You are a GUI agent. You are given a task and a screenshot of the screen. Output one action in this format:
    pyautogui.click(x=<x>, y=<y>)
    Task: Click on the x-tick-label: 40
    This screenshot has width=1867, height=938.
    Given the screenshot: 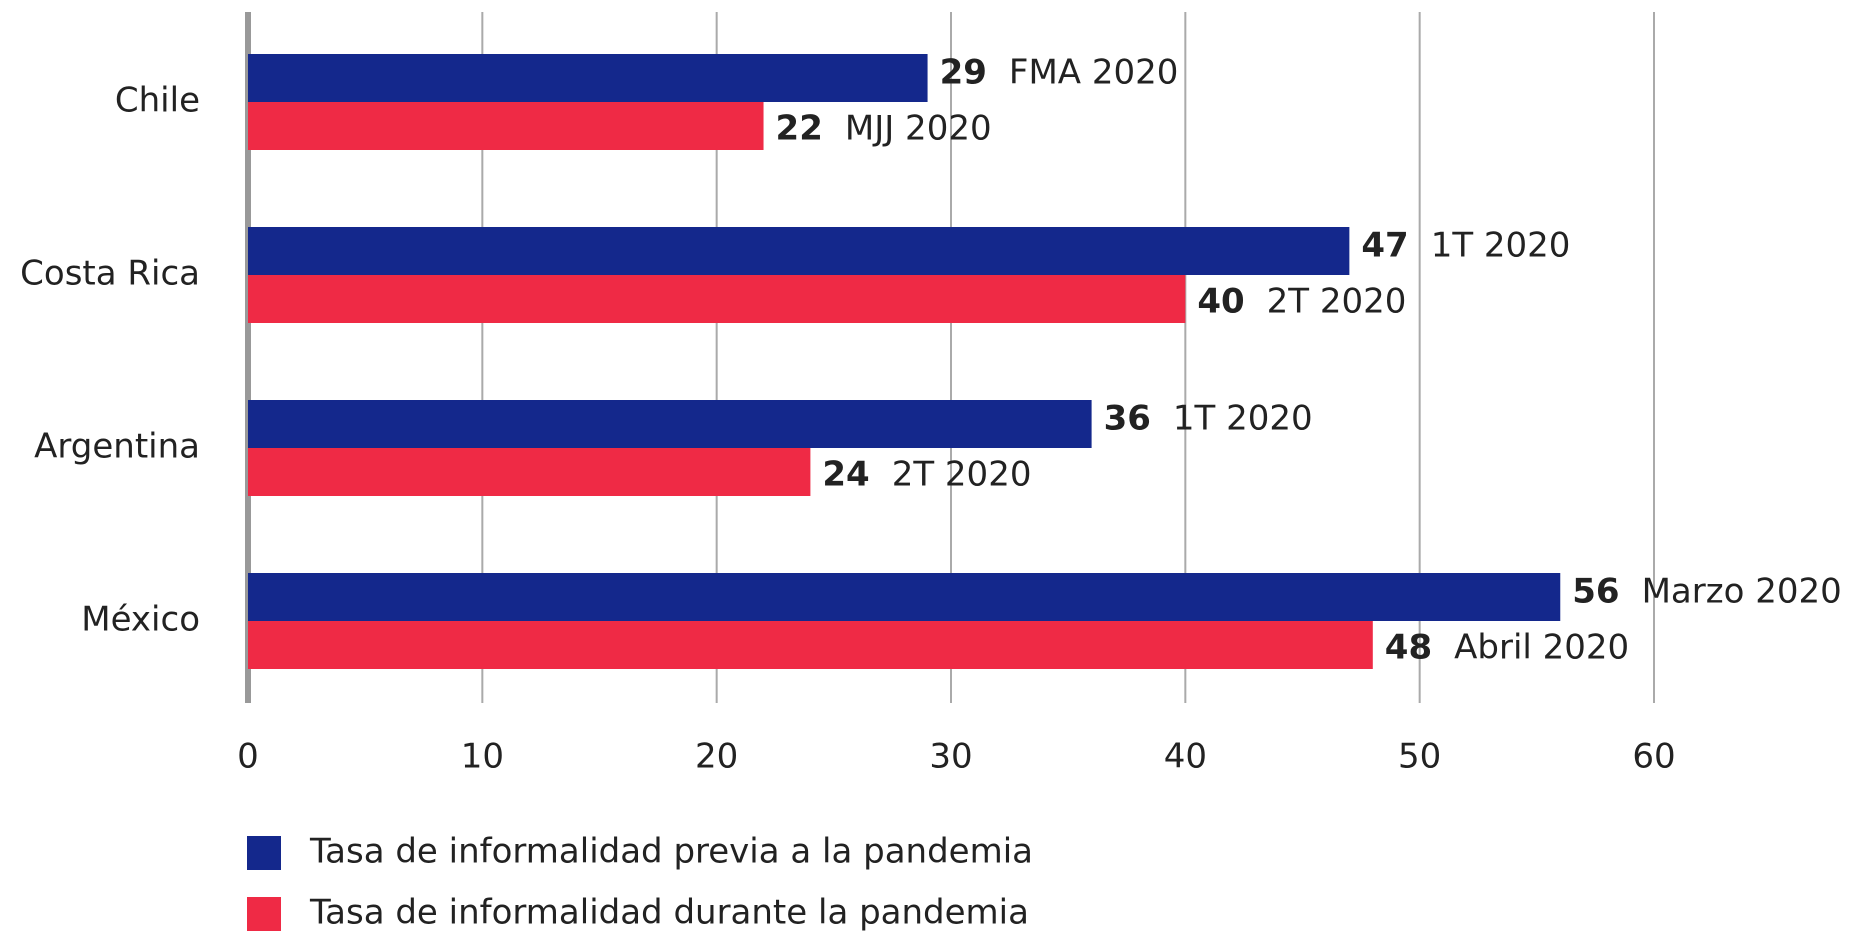 What is the action you would take?
    pyautogui.click(x=1185, y=757)
    